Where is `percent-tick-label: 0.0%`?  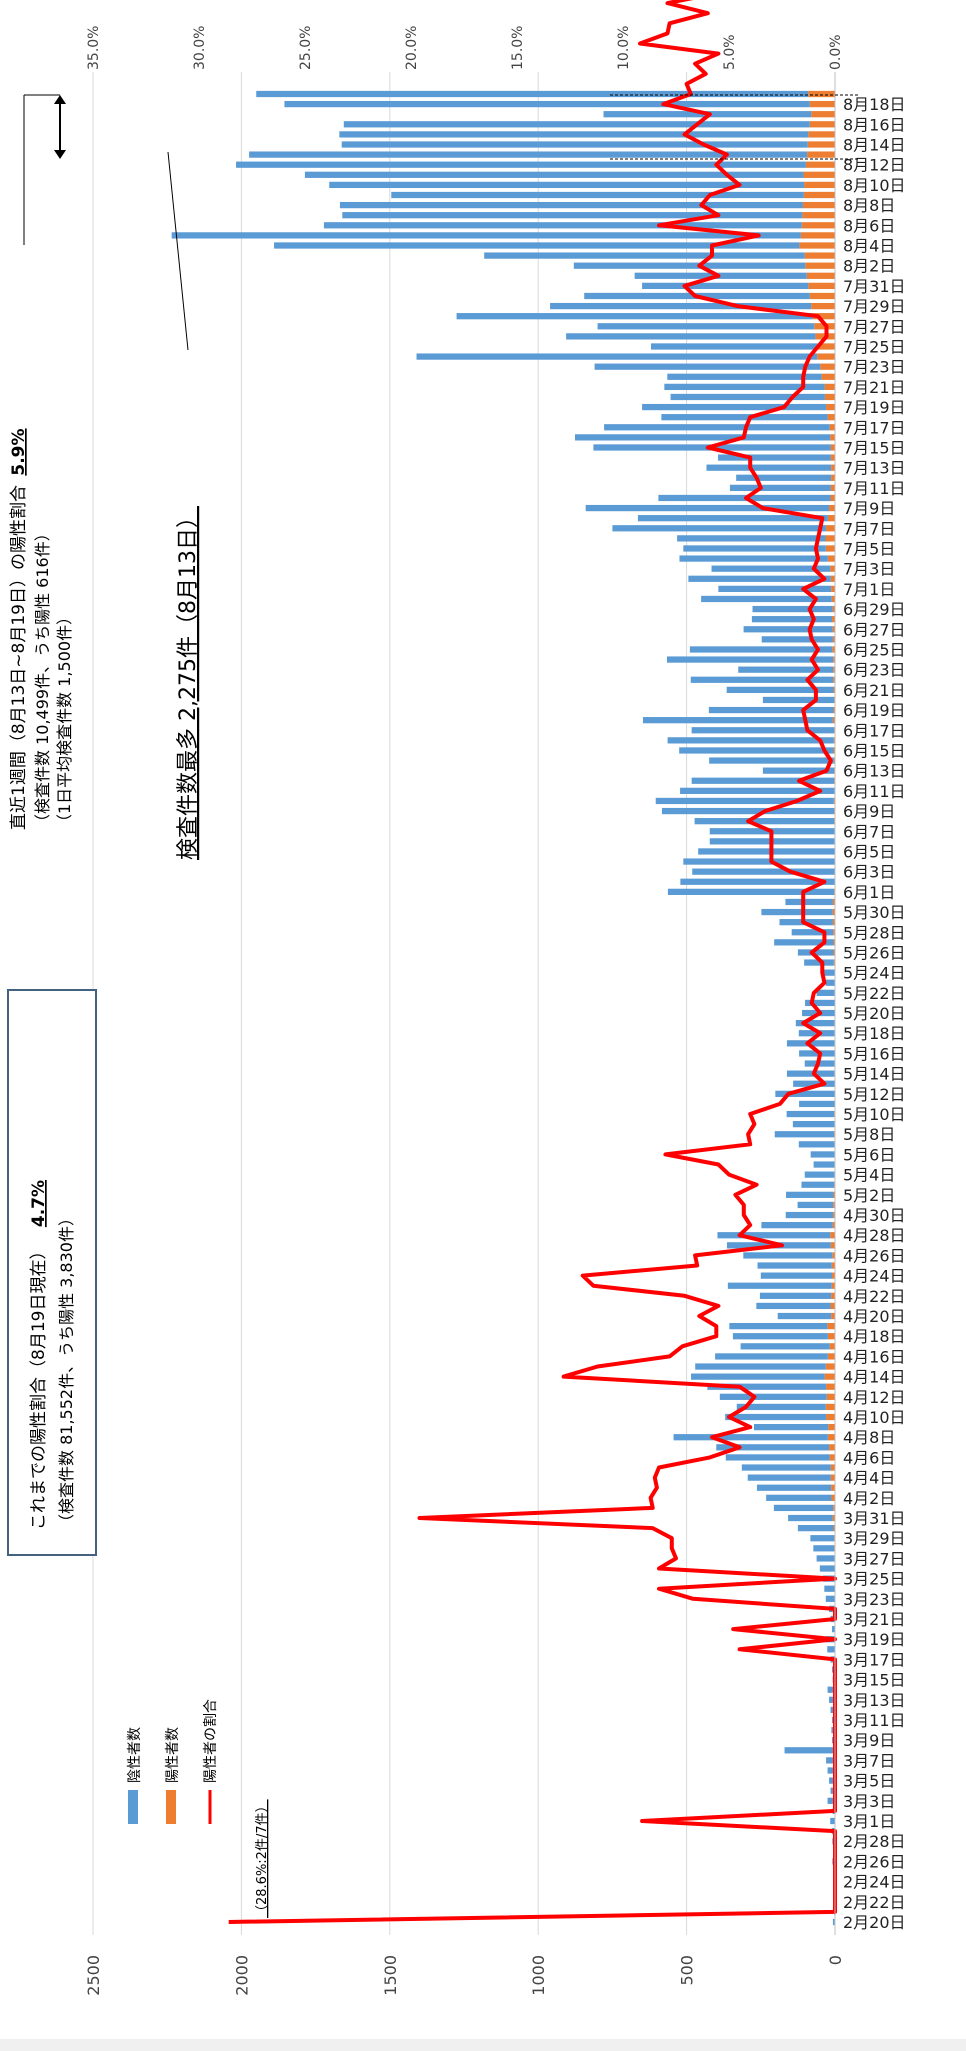 percent-tick-label: 0.0% is located at coordinates (836, 52).